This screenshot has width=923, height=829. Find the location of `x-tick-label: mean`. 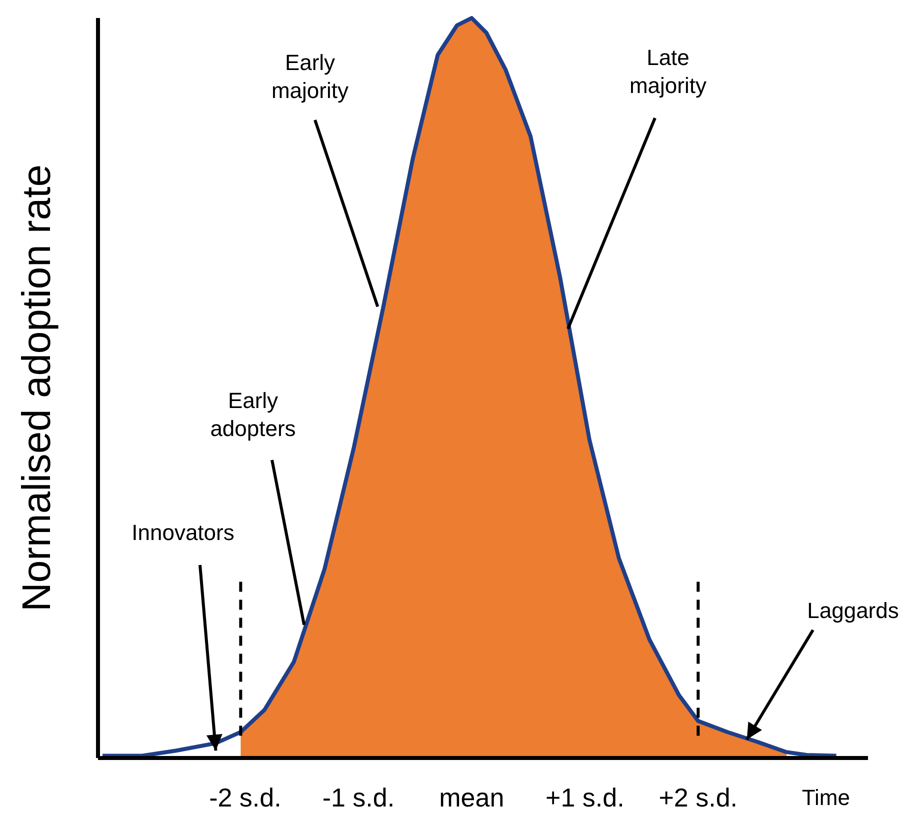

x-tick-label: mean is located at coordinates (471, 797).